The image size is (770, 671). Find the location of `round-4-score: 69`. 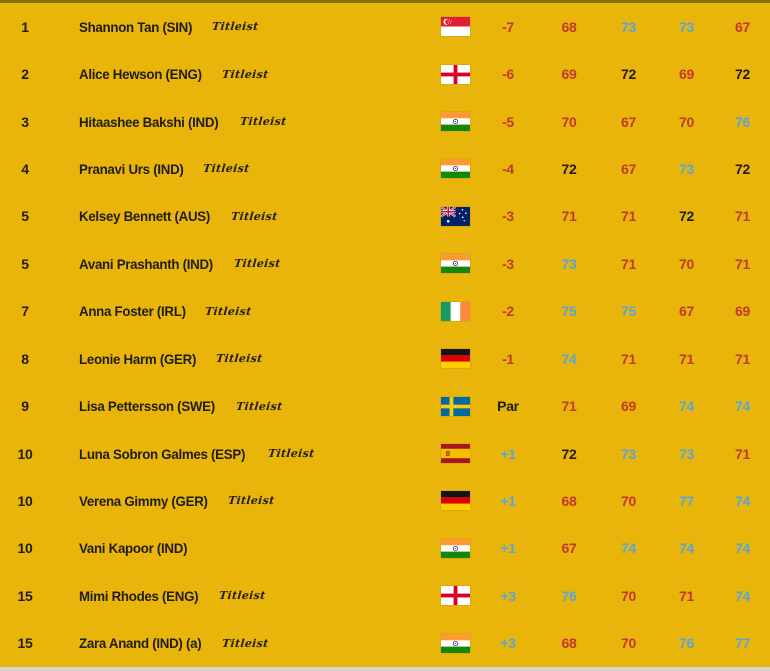

round-4-score: 69 is located at coordinates (742, 311).